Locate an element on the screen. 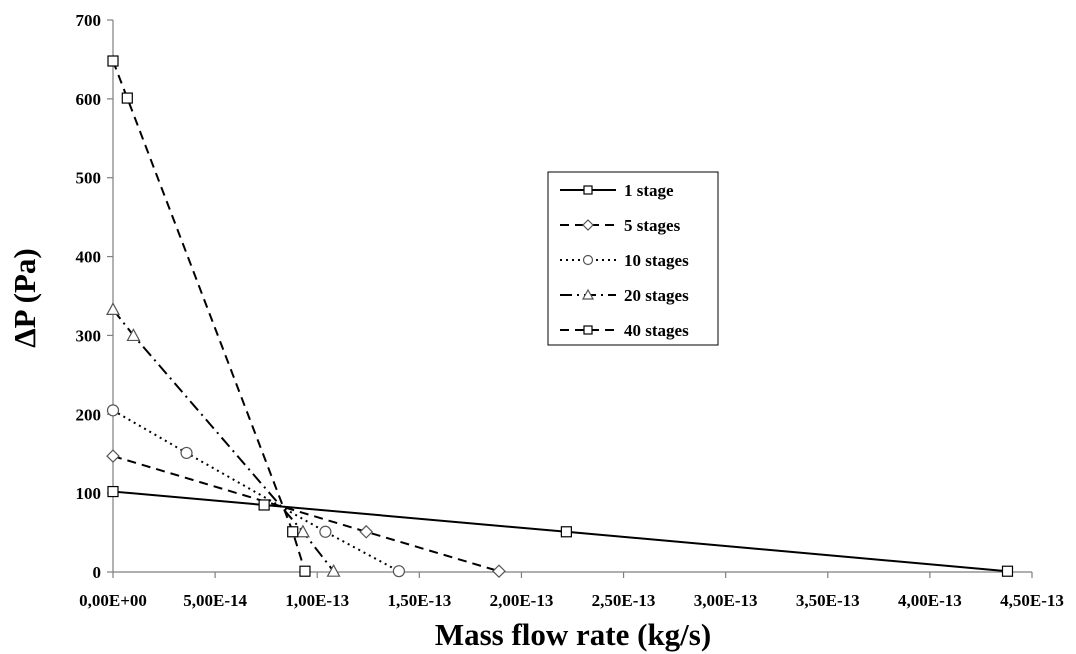 This screenshot has height=654, width=1076. legend-label: 5 stages is located at coordinates (652, 225).